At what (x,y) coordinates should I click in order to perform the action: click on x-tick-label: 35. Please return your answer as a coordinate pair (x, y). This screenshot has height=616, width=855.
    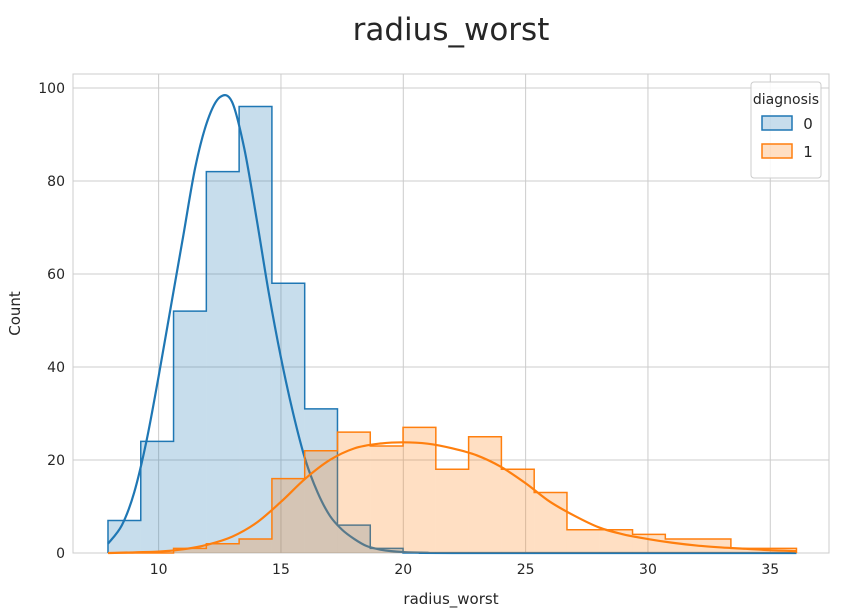
    Looking at the image, I should click on (770, 570).